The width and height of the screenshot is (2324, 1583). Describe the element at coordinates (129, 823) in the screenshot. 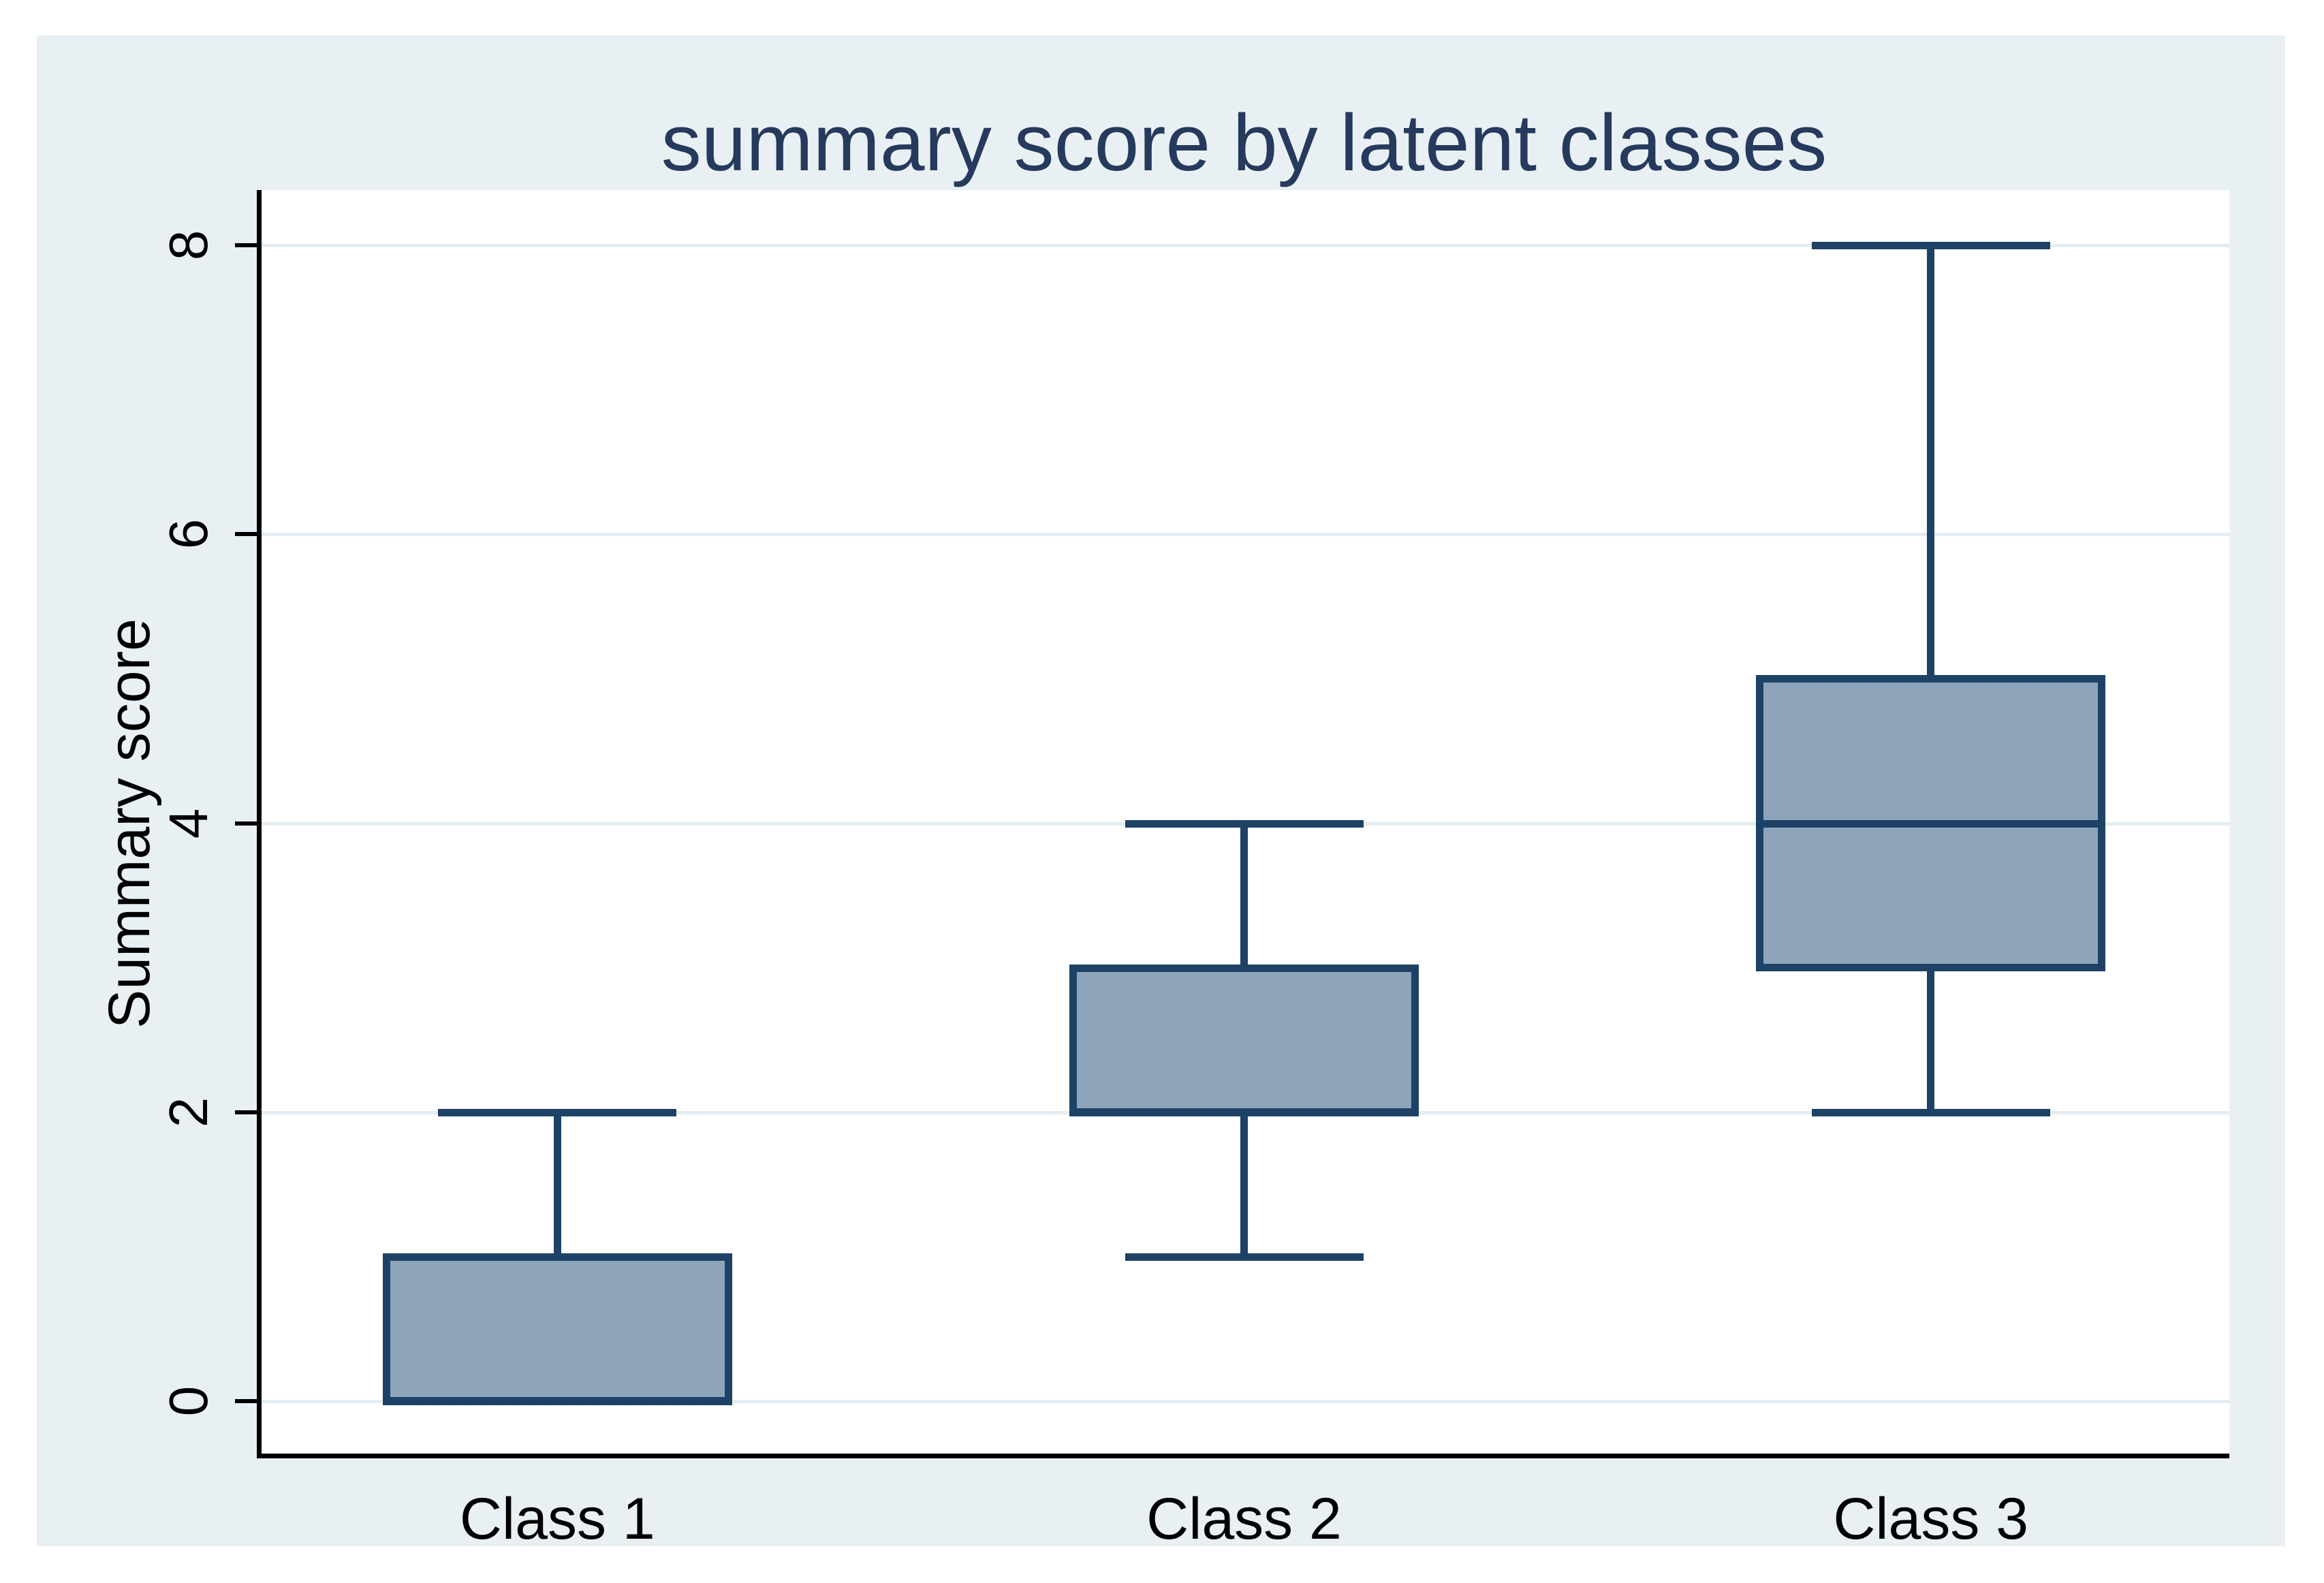

I see `y-axis-title: Summary score` at that location.